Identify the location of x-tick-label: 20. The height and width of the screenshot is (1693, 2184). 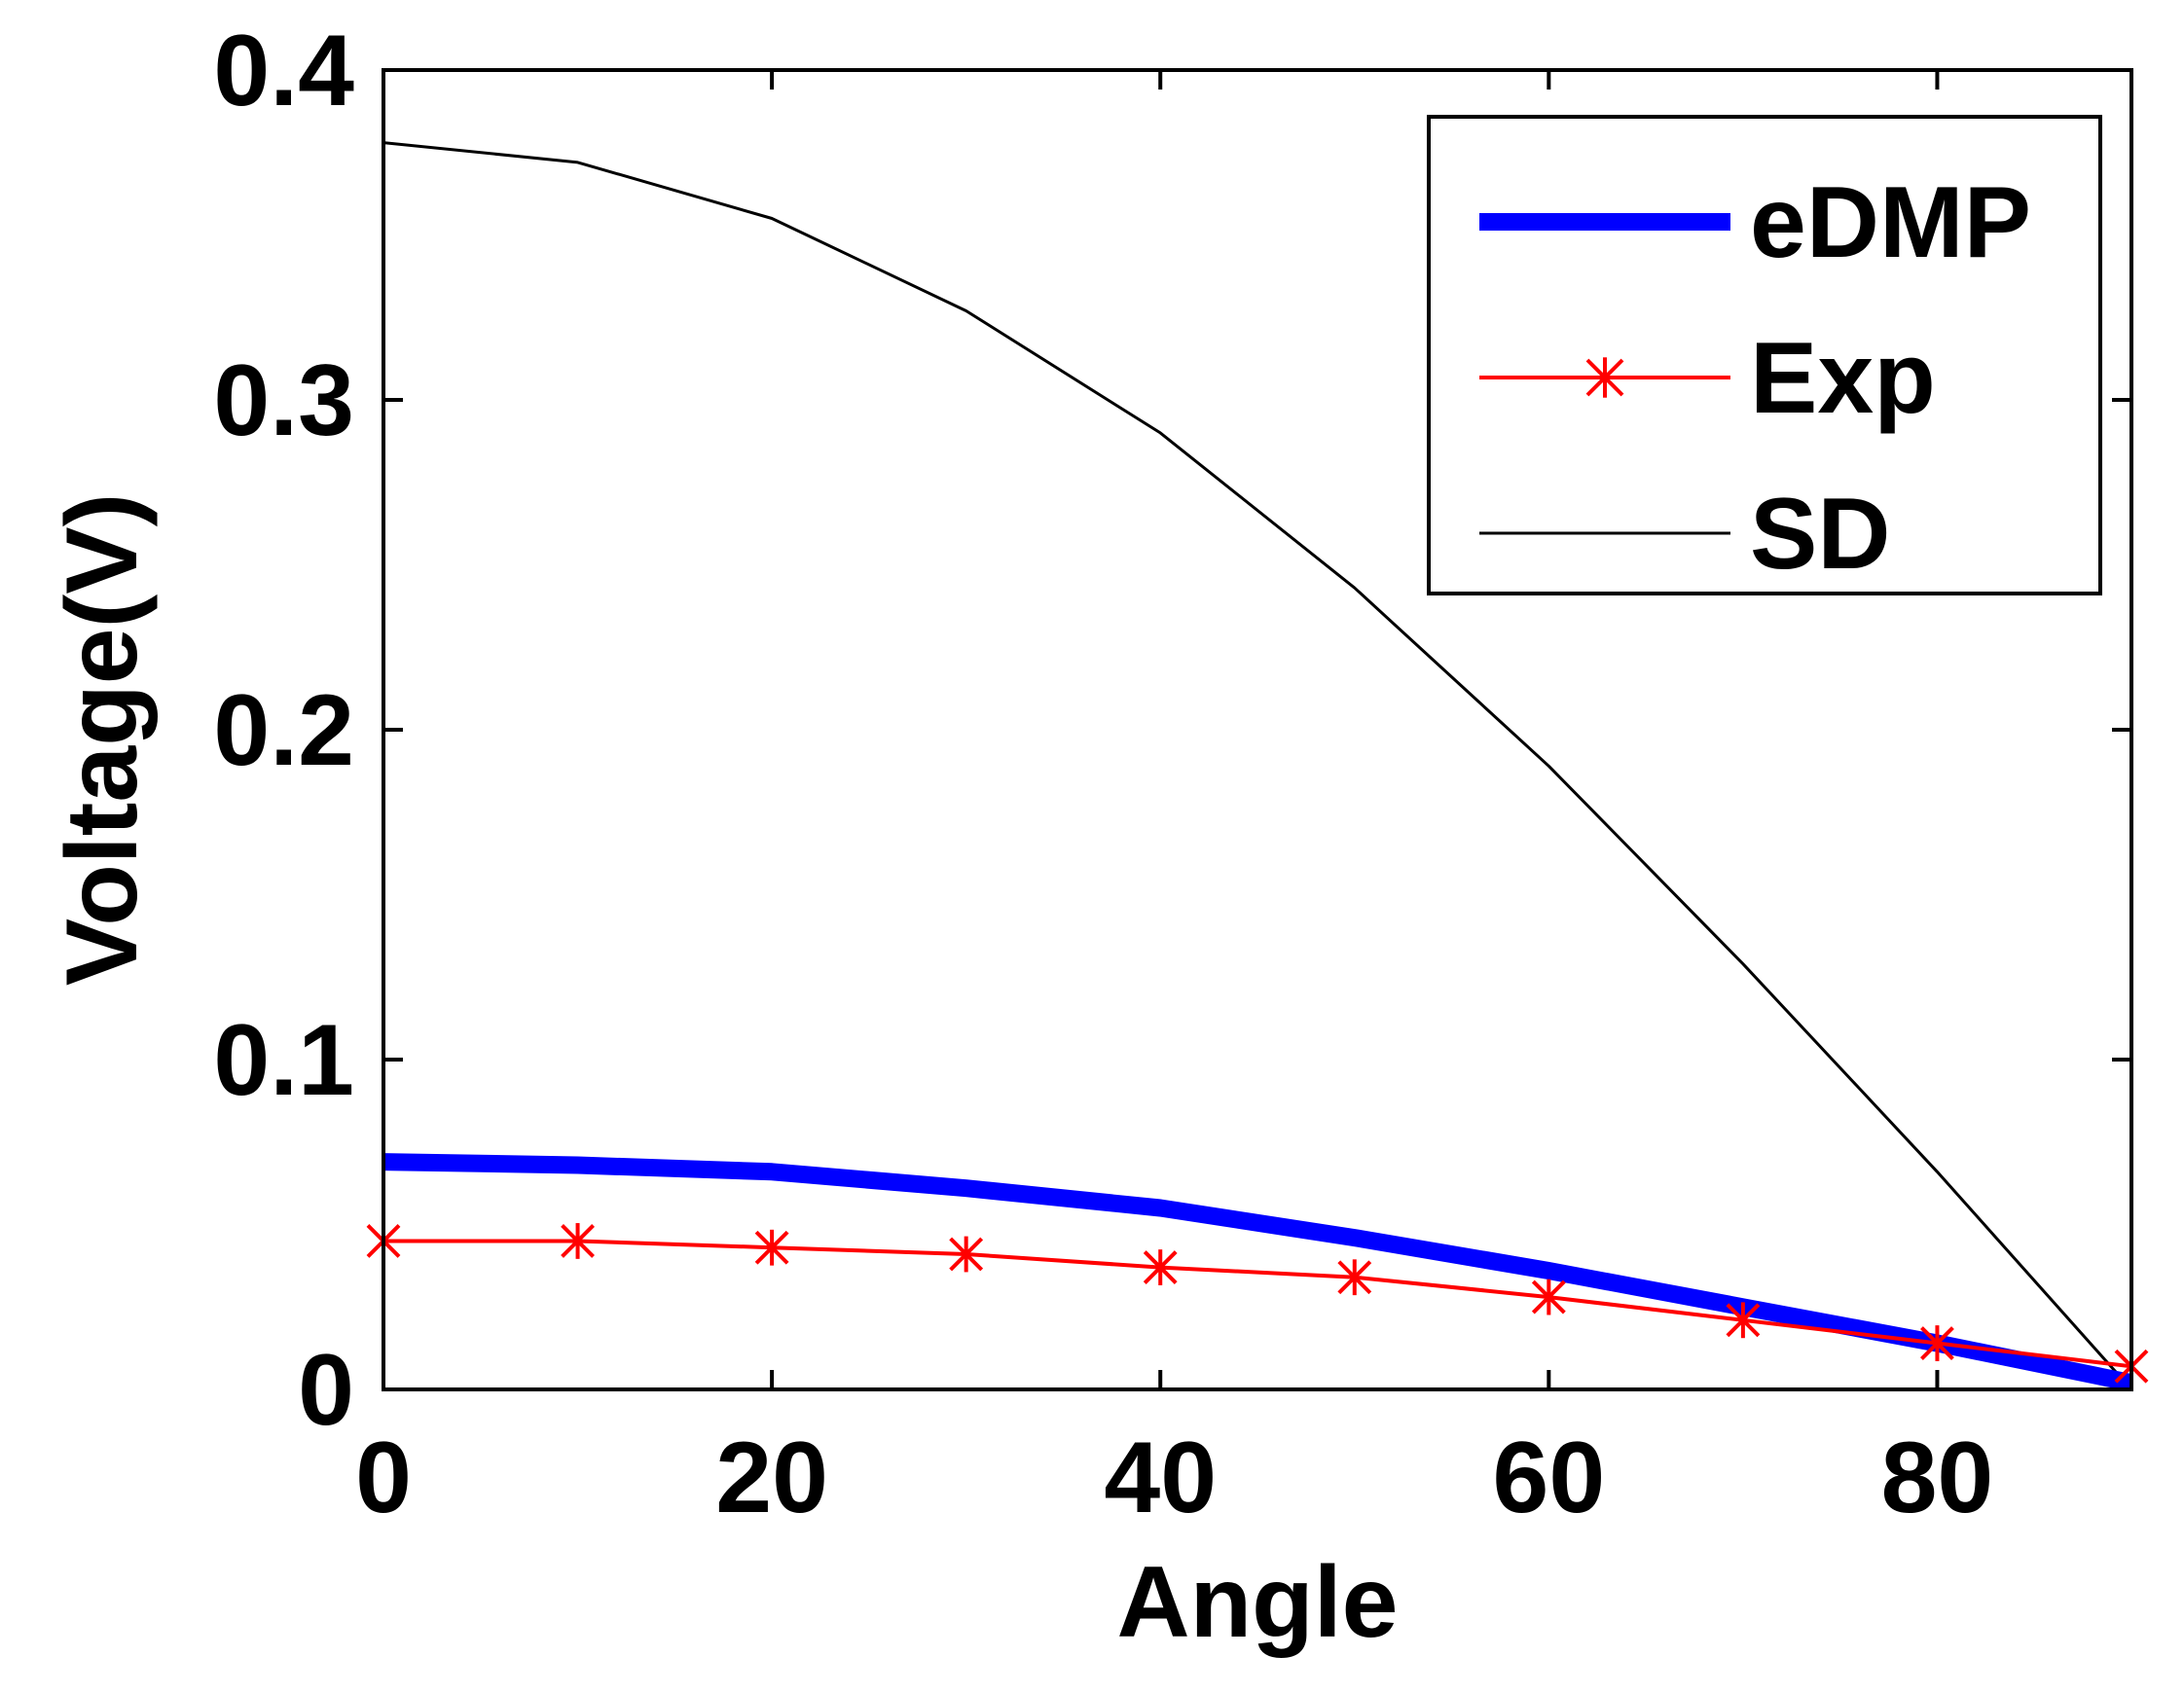
(771, 1478).